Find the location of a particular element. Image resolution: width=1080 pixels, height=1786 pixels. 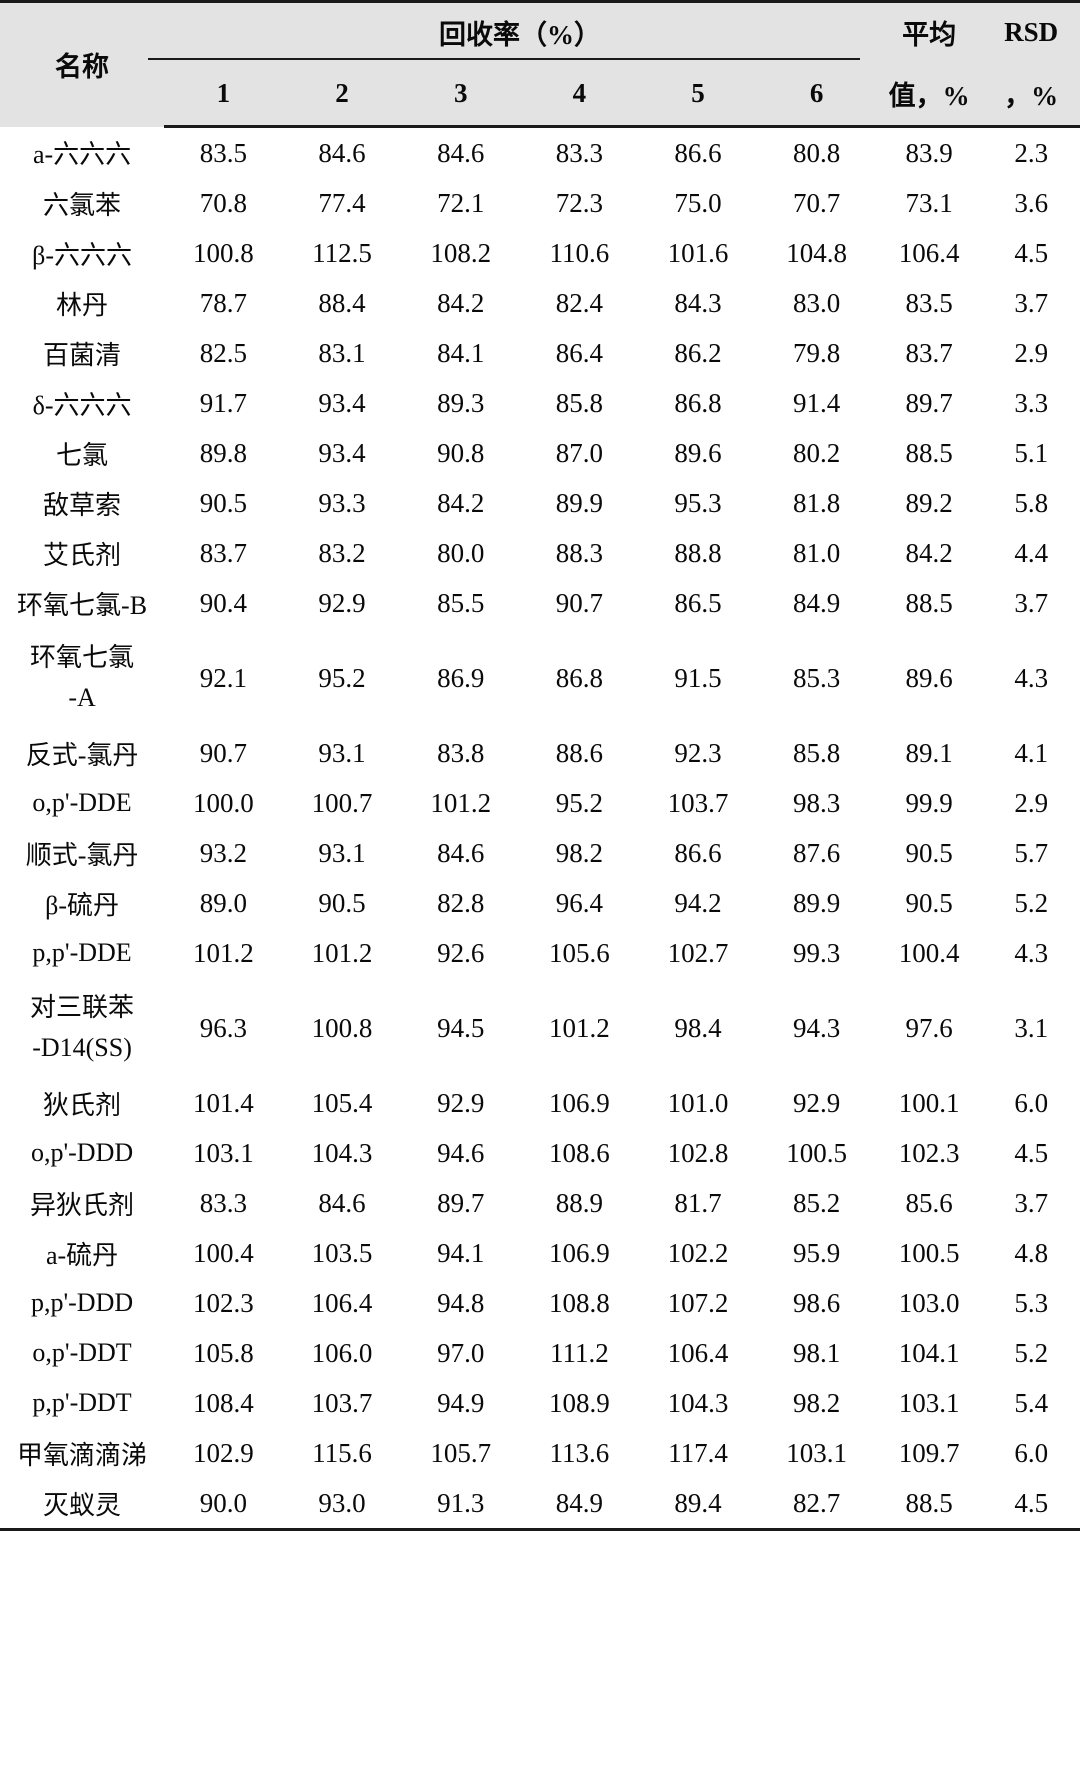

cell-recovery-1: 90.0 is located at coordinates (223, 1504).